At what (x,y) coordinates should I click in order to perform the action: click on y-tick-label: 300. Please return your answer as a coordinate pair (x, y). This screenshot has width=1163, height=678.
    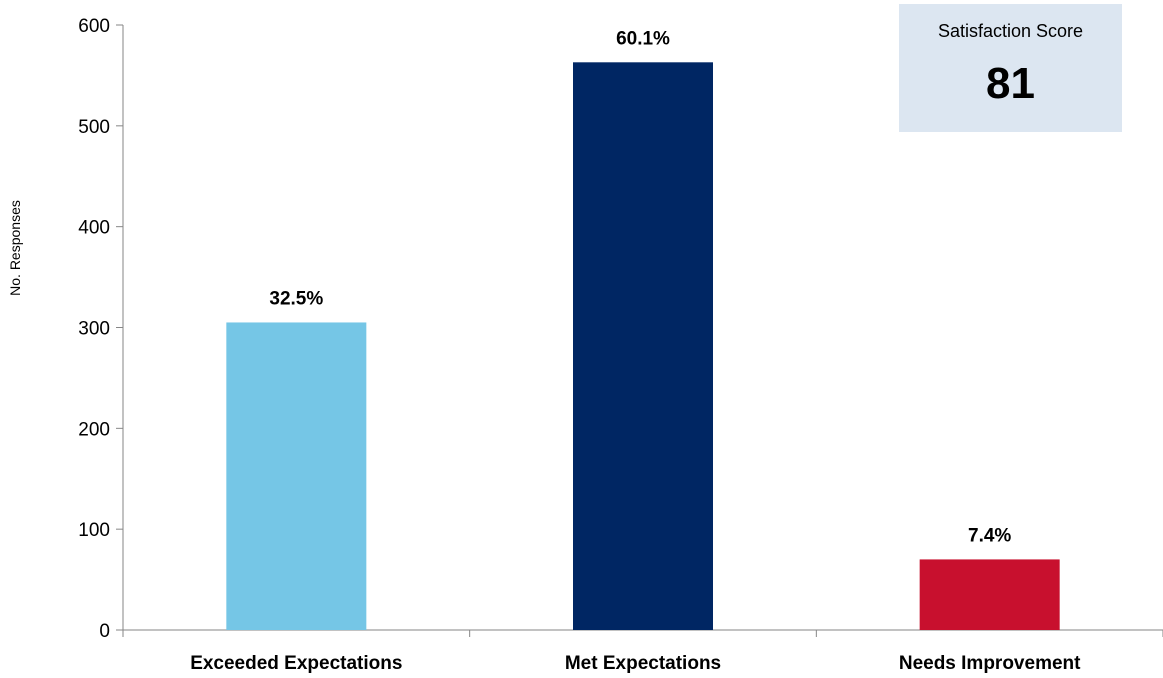
    Looking at the image, I should click on (94, 329).